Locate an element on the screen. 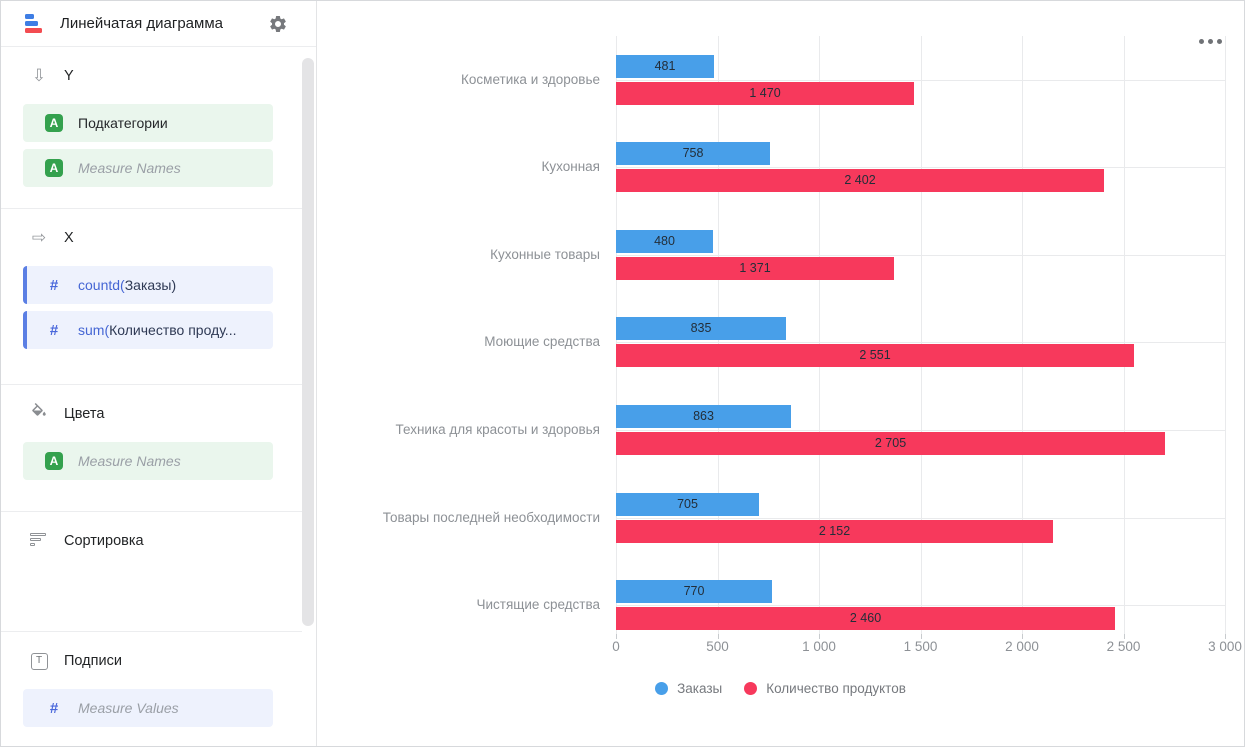 The image size is (1245, 748). bar: 1 371 is located at coordinates (755, 268).